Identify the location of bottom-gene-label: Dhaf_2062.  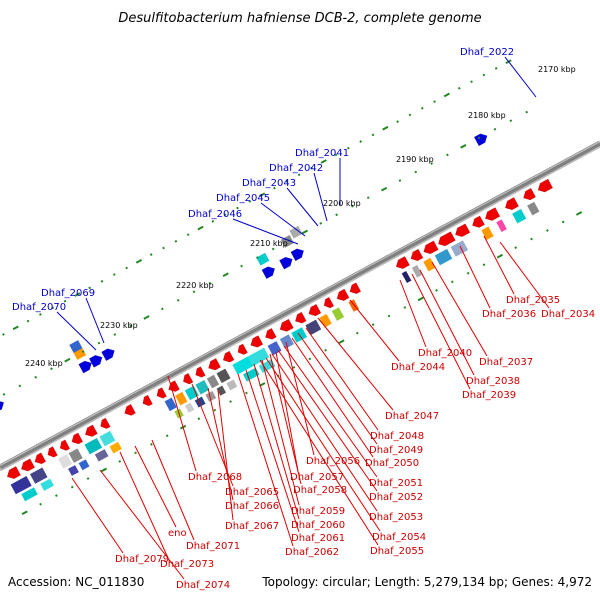
(312, 552).